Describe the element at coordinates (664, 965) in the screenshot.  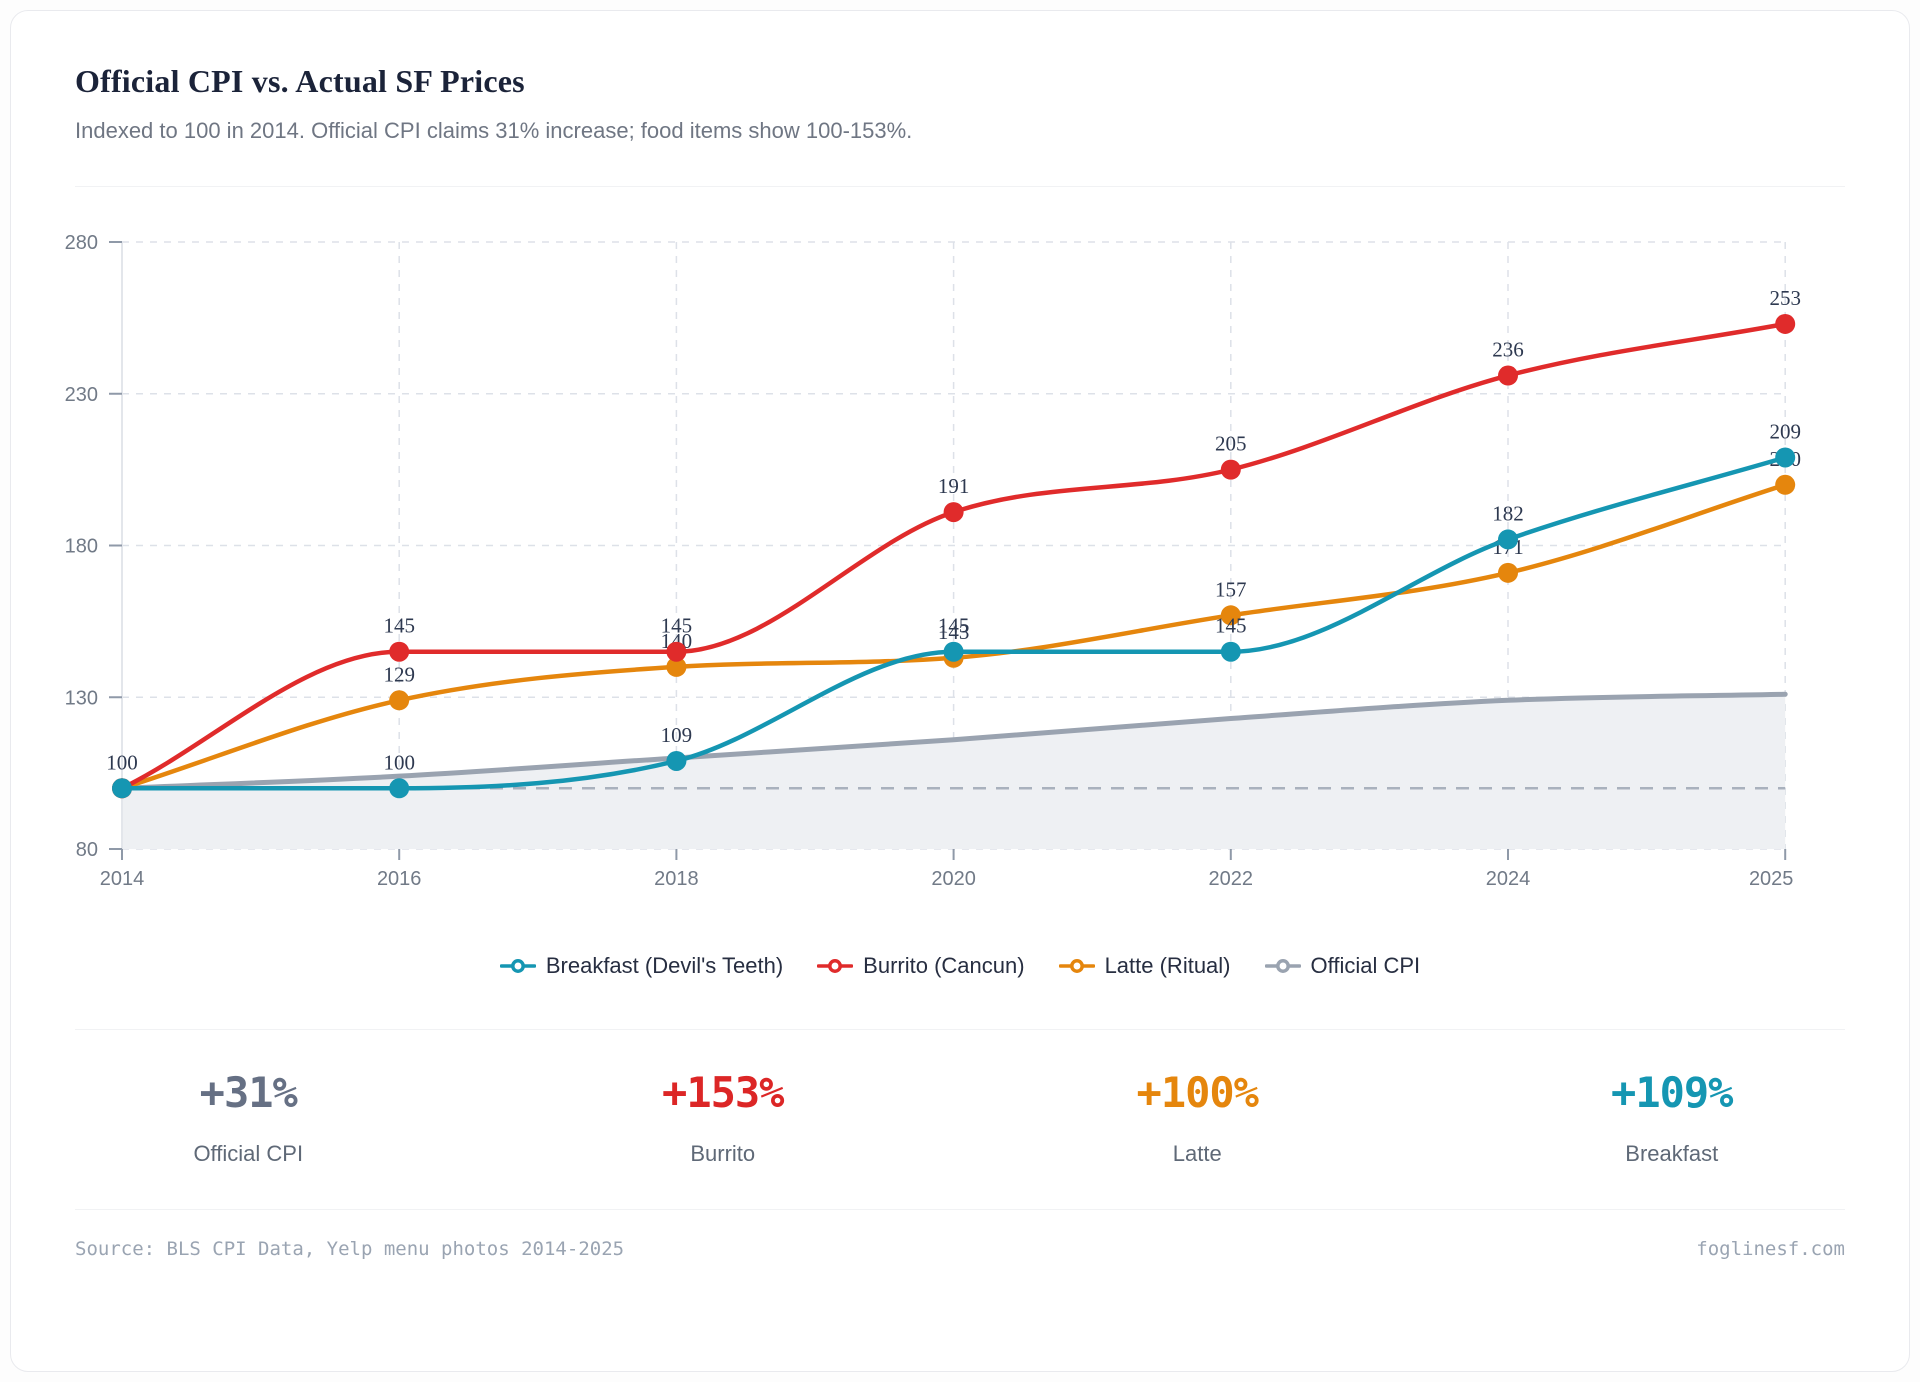
I see `legend-label: Breakfast (Devil's Teeth)` at that location.